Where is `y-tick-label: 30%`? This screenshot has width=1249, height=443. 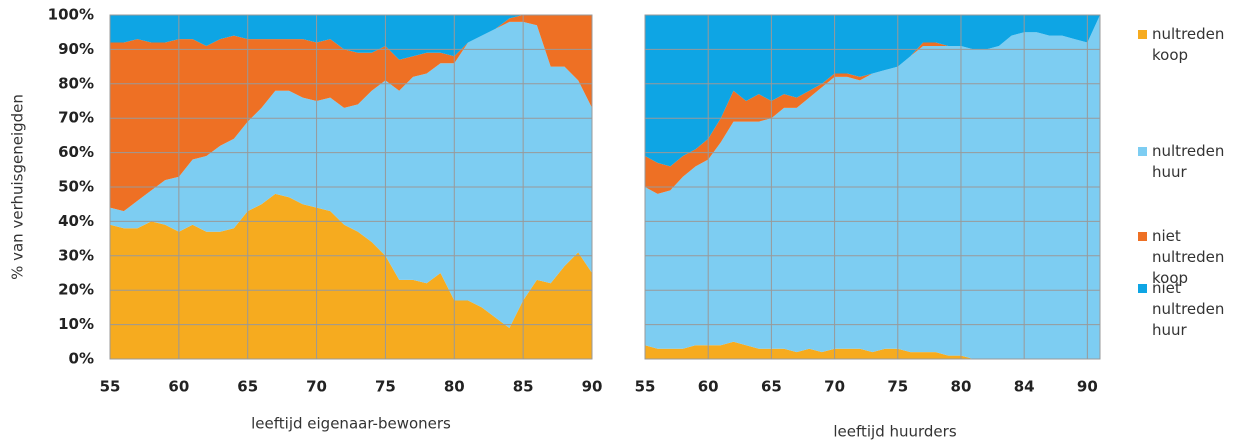
y-tick-label: 30% is located at coordinates (76, 255).